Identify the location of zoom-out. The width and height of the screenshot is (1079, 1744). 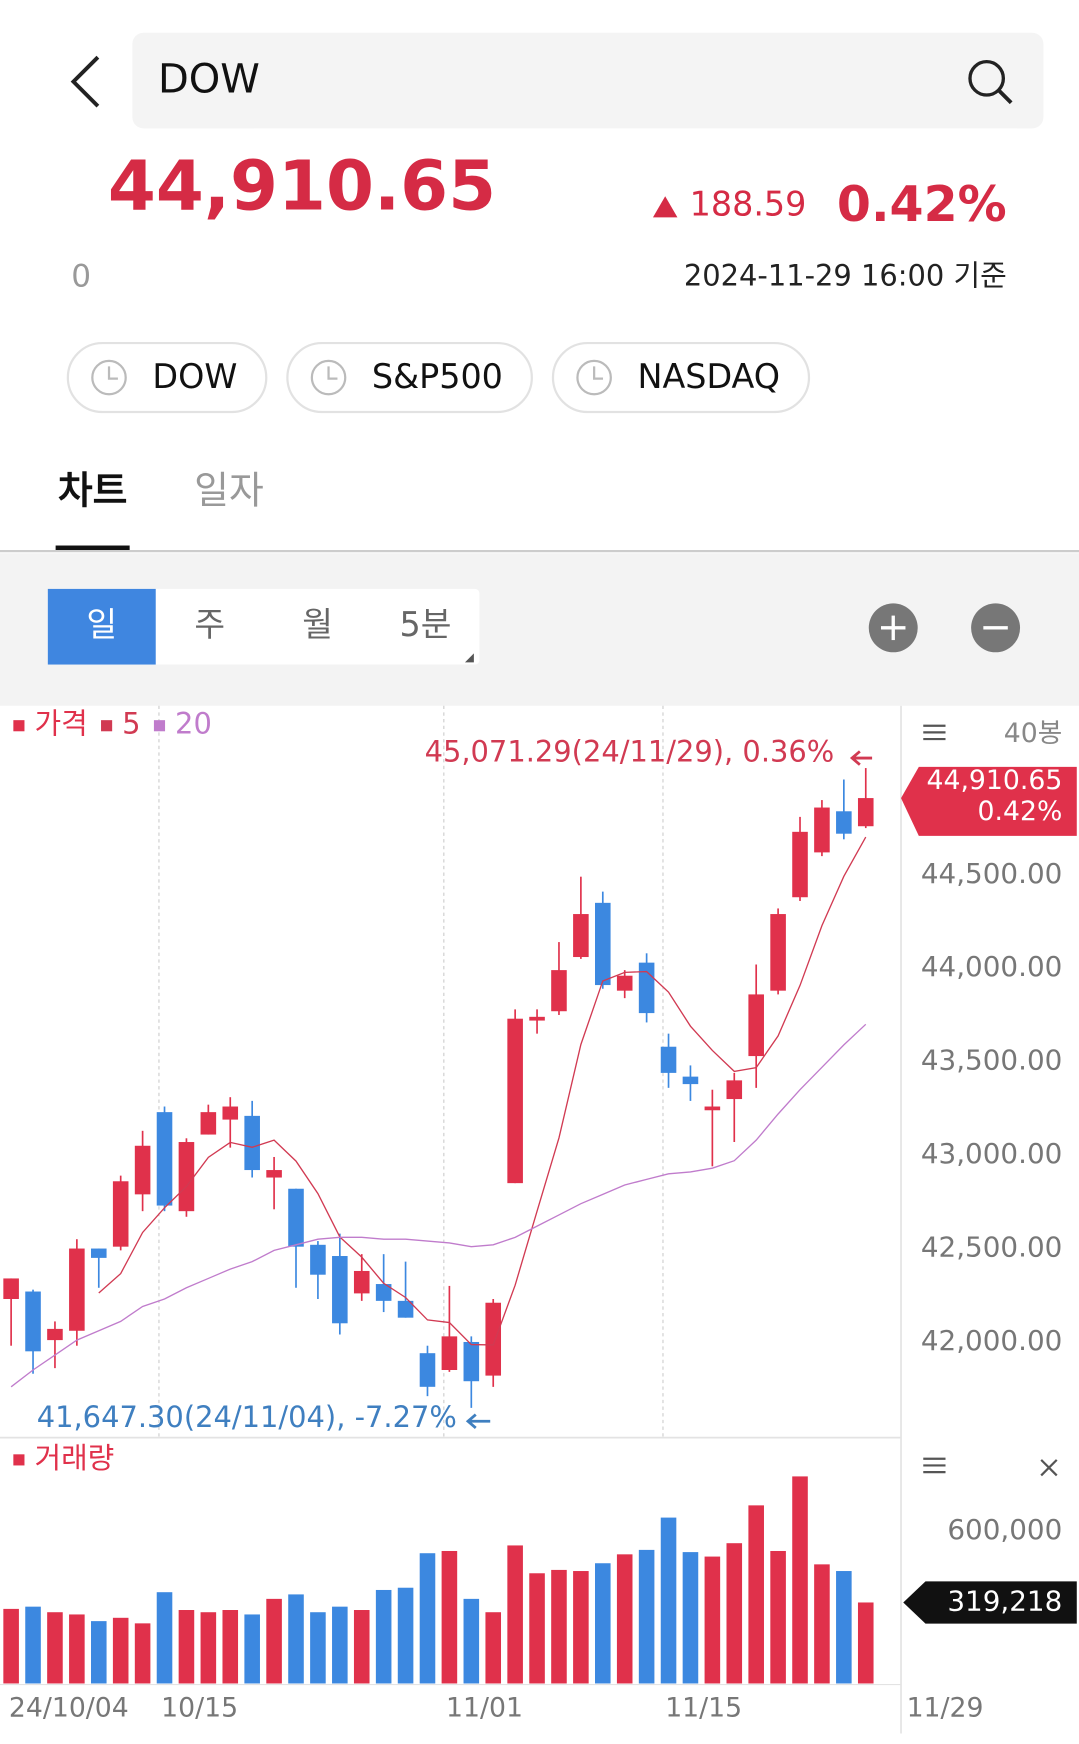
(996, 628).